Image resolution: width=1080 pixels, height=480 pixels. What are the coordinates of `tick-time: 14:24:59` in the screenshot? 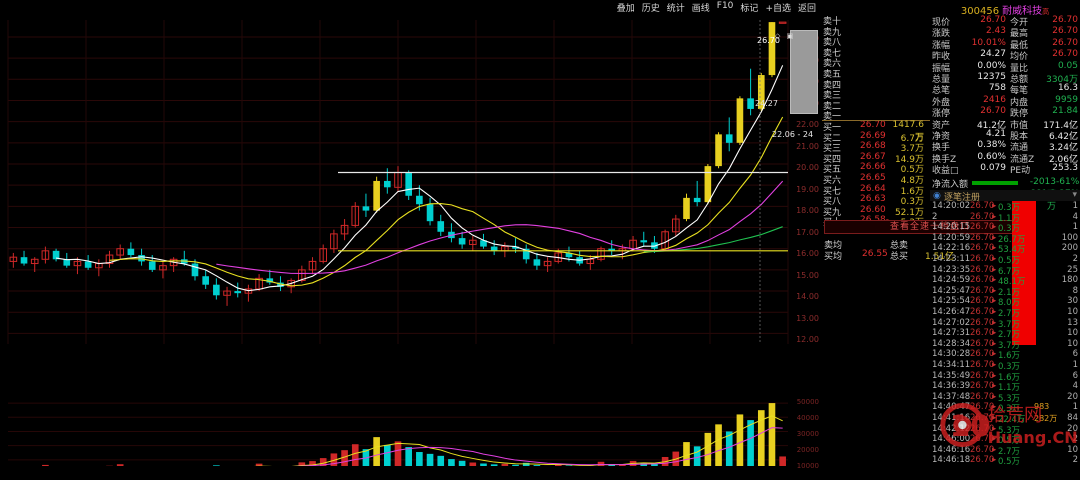 It's located at (951, 280).